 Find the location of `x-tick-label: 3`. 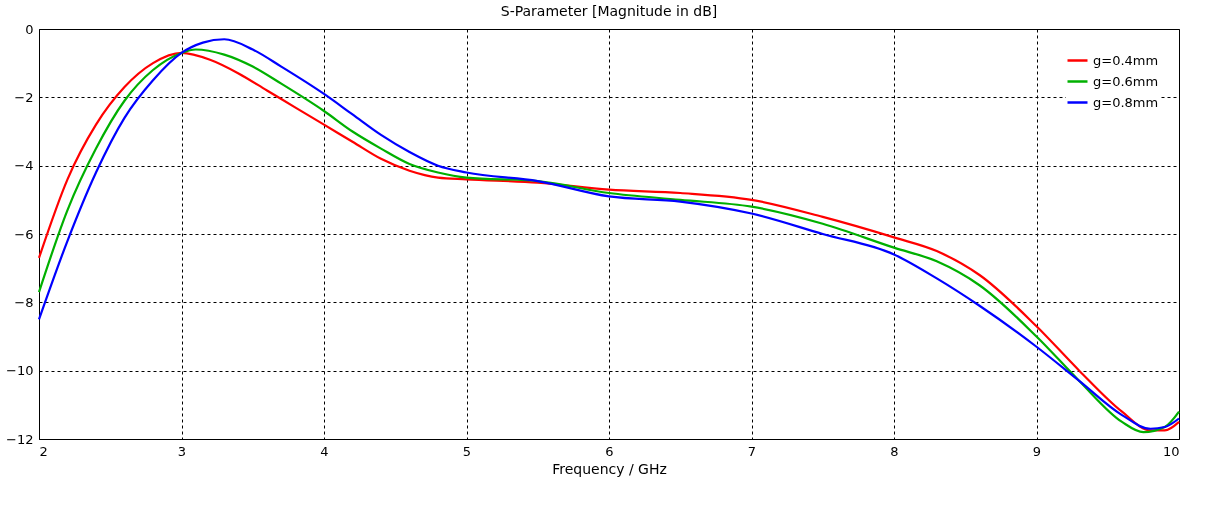

x-tick-label: 3 is located at coordinates (182, 451).